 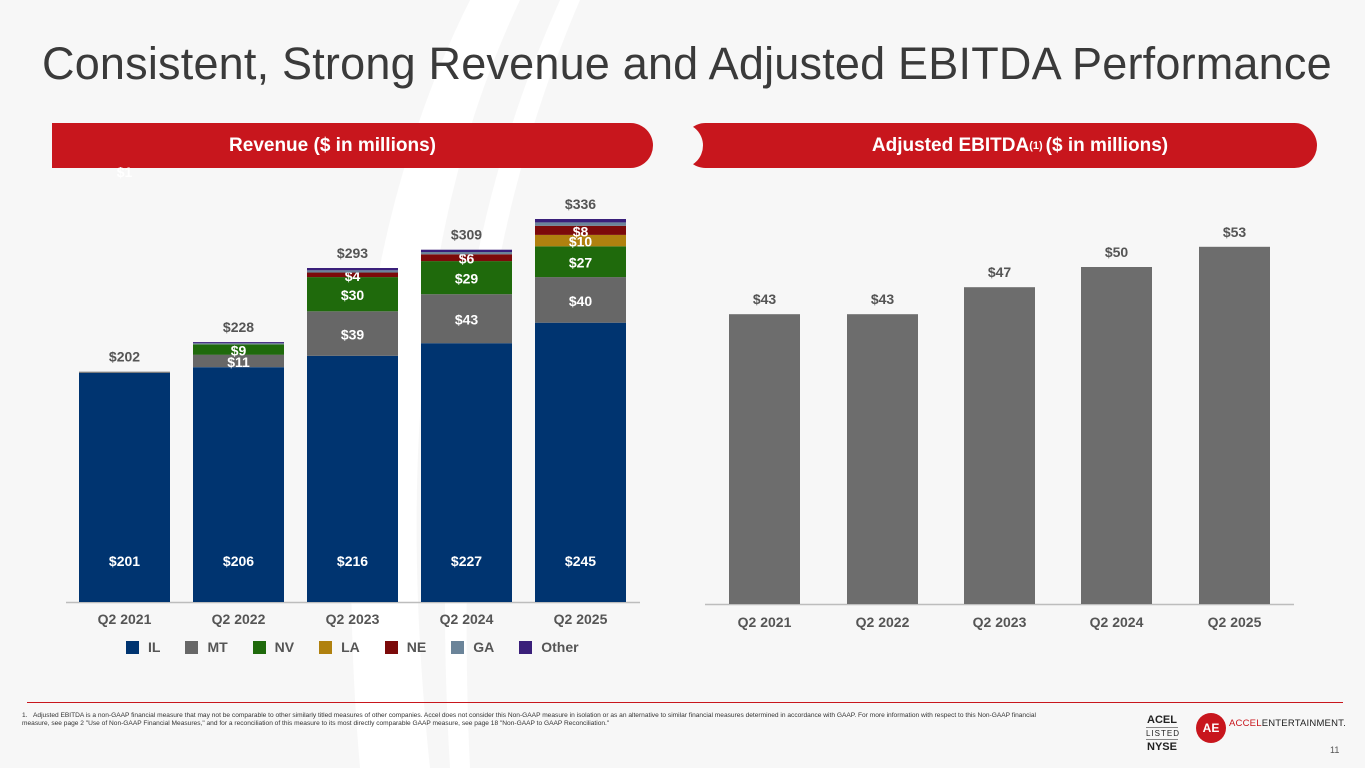 What do you see at coordinates (124, 561) in the screenshot?
I see `revenue-segment-label: $201` at bounding box center [124, 561].